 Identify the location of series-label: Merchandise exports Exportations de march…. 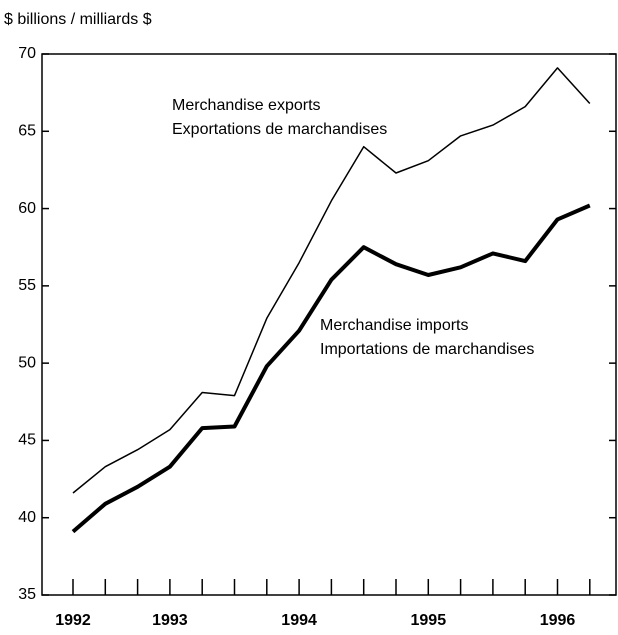
(279, 117).